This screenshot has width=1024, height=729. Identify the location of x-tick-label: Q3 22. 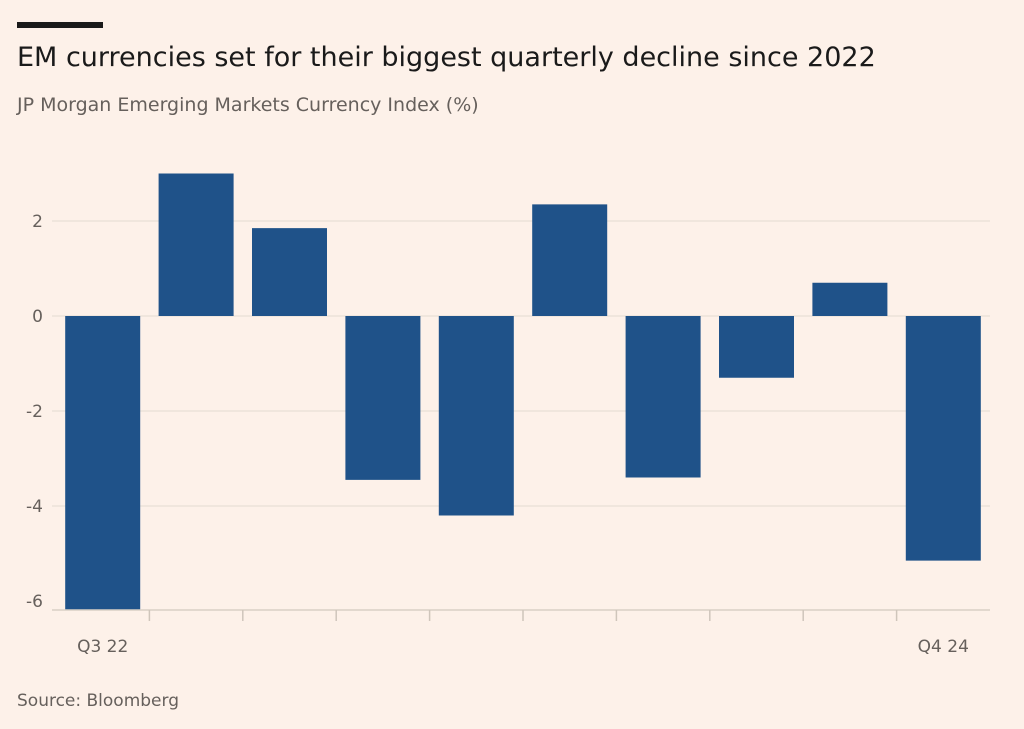
(102, 647).